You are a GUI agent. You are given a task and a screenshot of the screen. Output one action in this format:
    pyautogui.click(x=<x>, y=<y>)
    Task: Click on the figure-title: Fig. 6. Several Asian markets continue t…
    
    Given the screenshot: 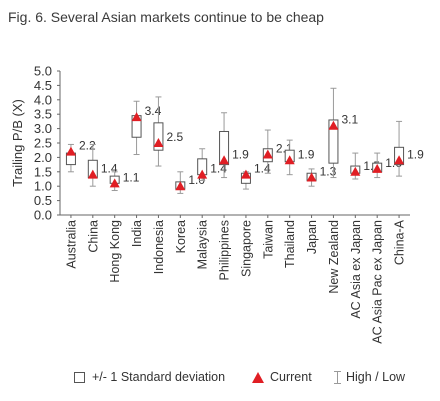 What is the action you would take?
    pyautogui.click(x=166, y=17)
    